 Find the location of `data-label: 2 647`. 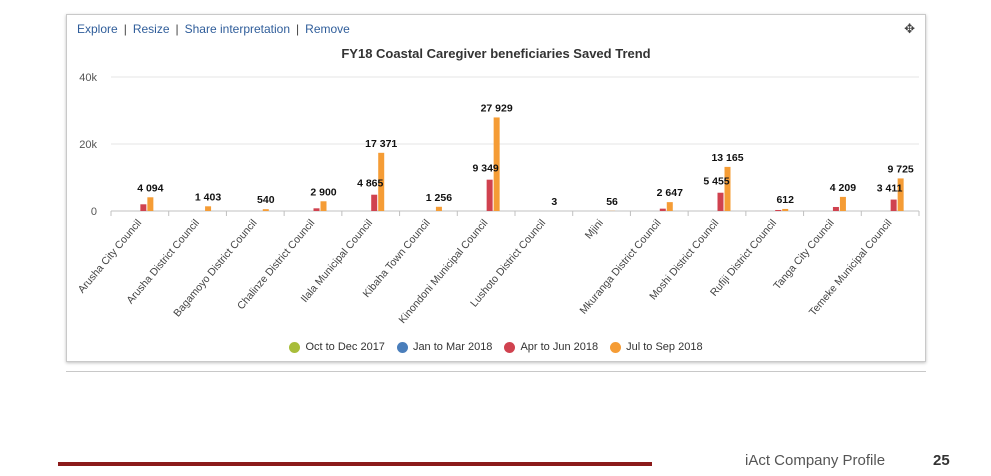

data-label: 2 647 is located at coordinates (670, 193).